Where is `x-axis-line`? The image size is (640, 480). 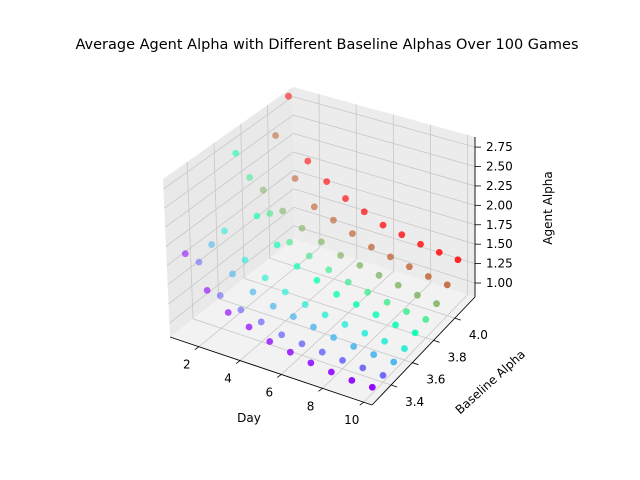 x-axis-line is located at coordinates (271, 371).